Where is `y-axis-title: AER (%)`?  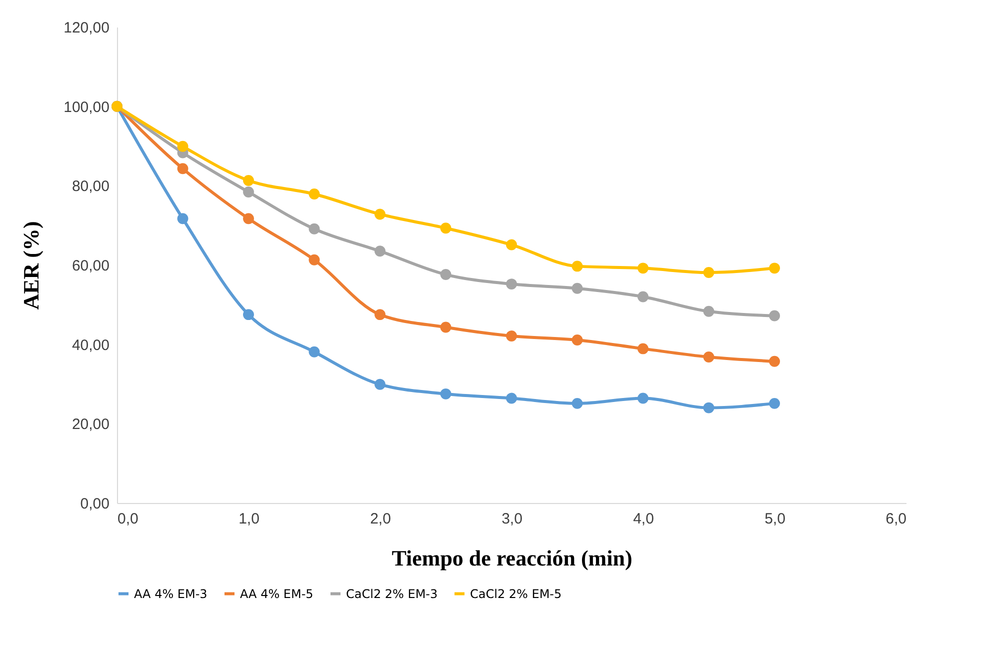 y-axis-title: AER (%) is located at coordinates (31, 265).